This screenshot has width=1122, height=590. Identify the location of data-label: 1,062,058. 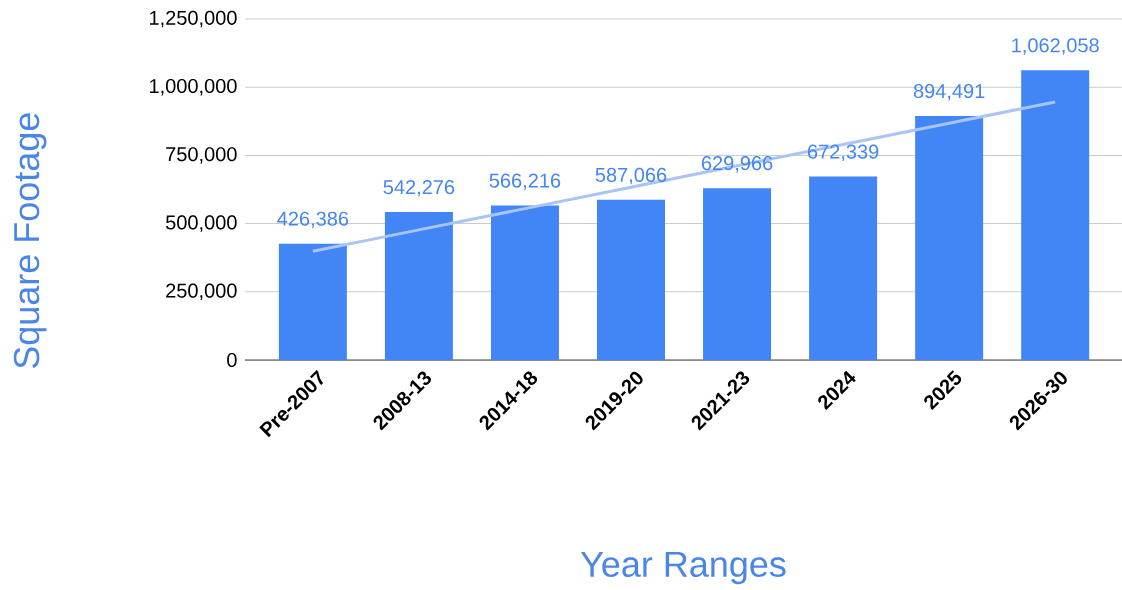
(1055, 46).